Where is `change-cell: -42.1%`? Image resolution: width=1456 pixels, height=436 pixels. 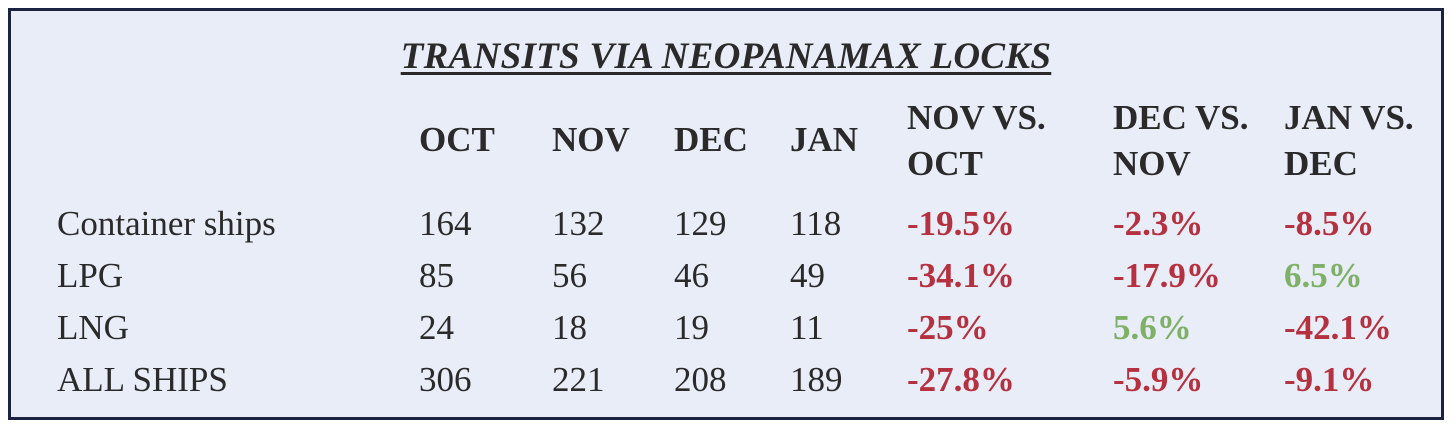 change-cell: -42.1% is located at coordinates (1338, 327).